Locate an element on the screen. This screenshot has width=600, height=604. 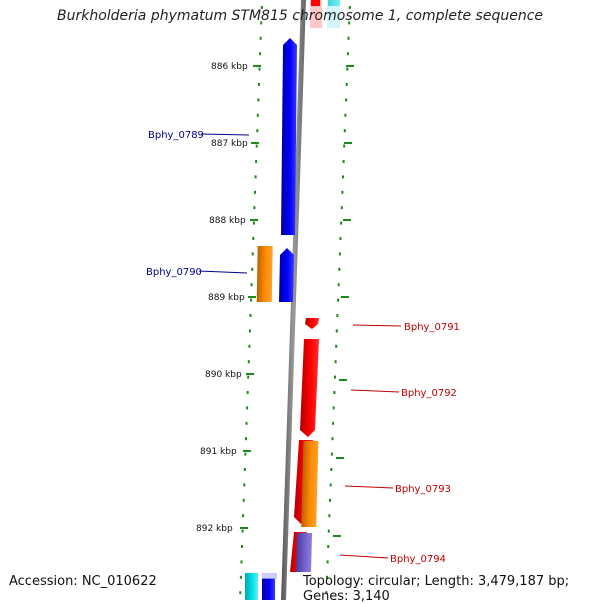
gene-label-bphy-0792: Bphy_0792 is located at coordinates (429, 393).